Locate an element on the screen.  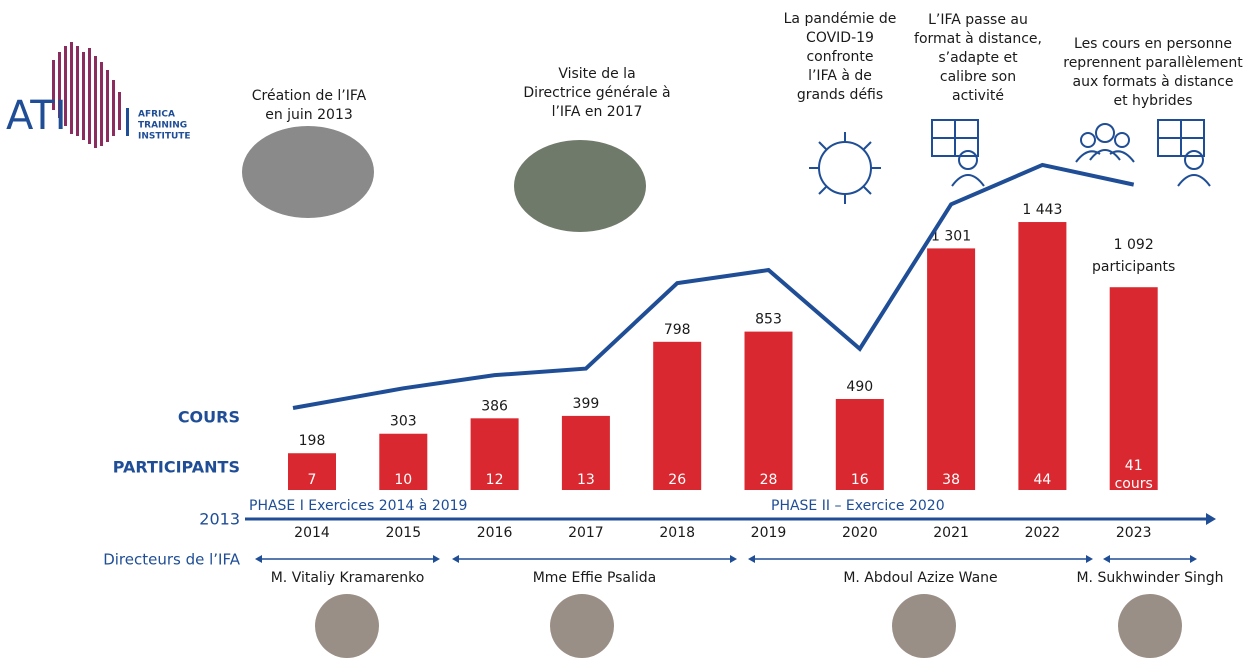
course-label: 38 is located at coordinates (951, 480).